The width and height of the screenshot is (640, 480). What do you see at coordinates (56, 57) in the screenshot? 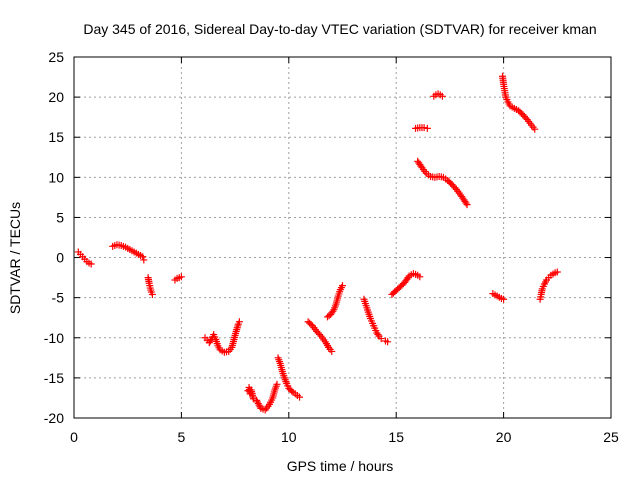
I see `y-tick-label: 25` at bounding box center [56, 57].